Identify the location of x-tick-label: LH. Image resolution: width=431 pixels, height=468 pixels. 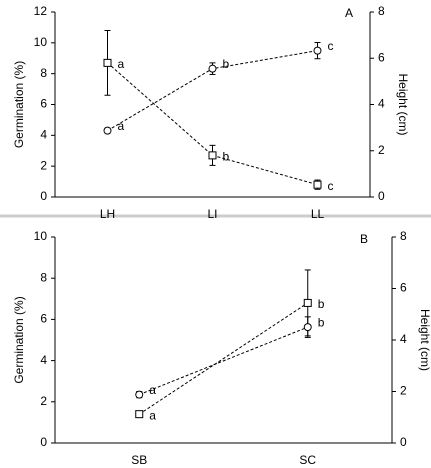
(107, 214).